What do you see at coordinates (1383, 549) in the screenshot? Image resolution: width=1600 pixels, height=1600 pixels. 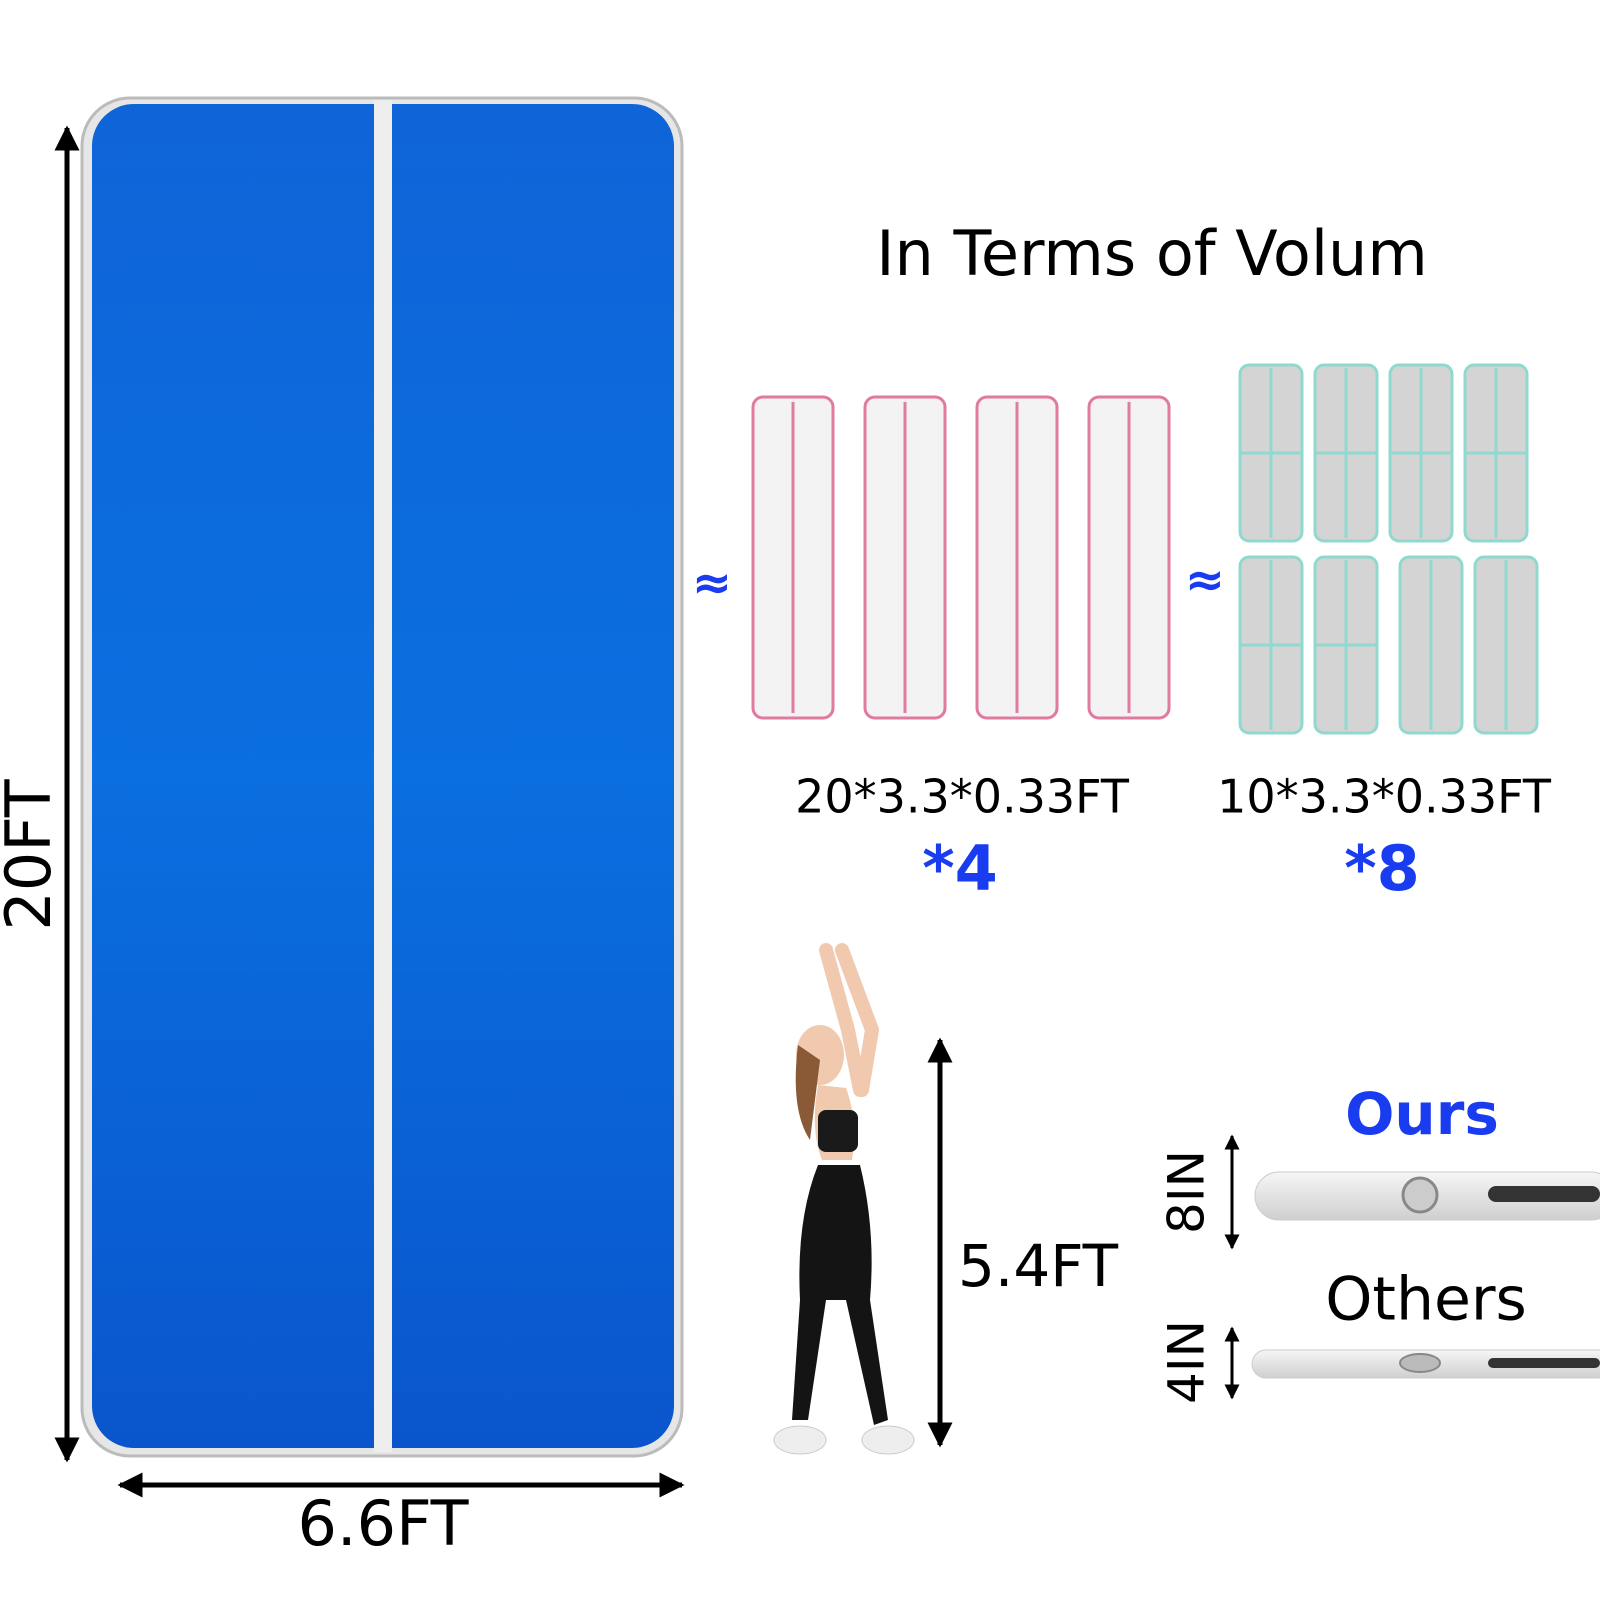 I see `mat-stripes` at bounding box center [1383, 549].